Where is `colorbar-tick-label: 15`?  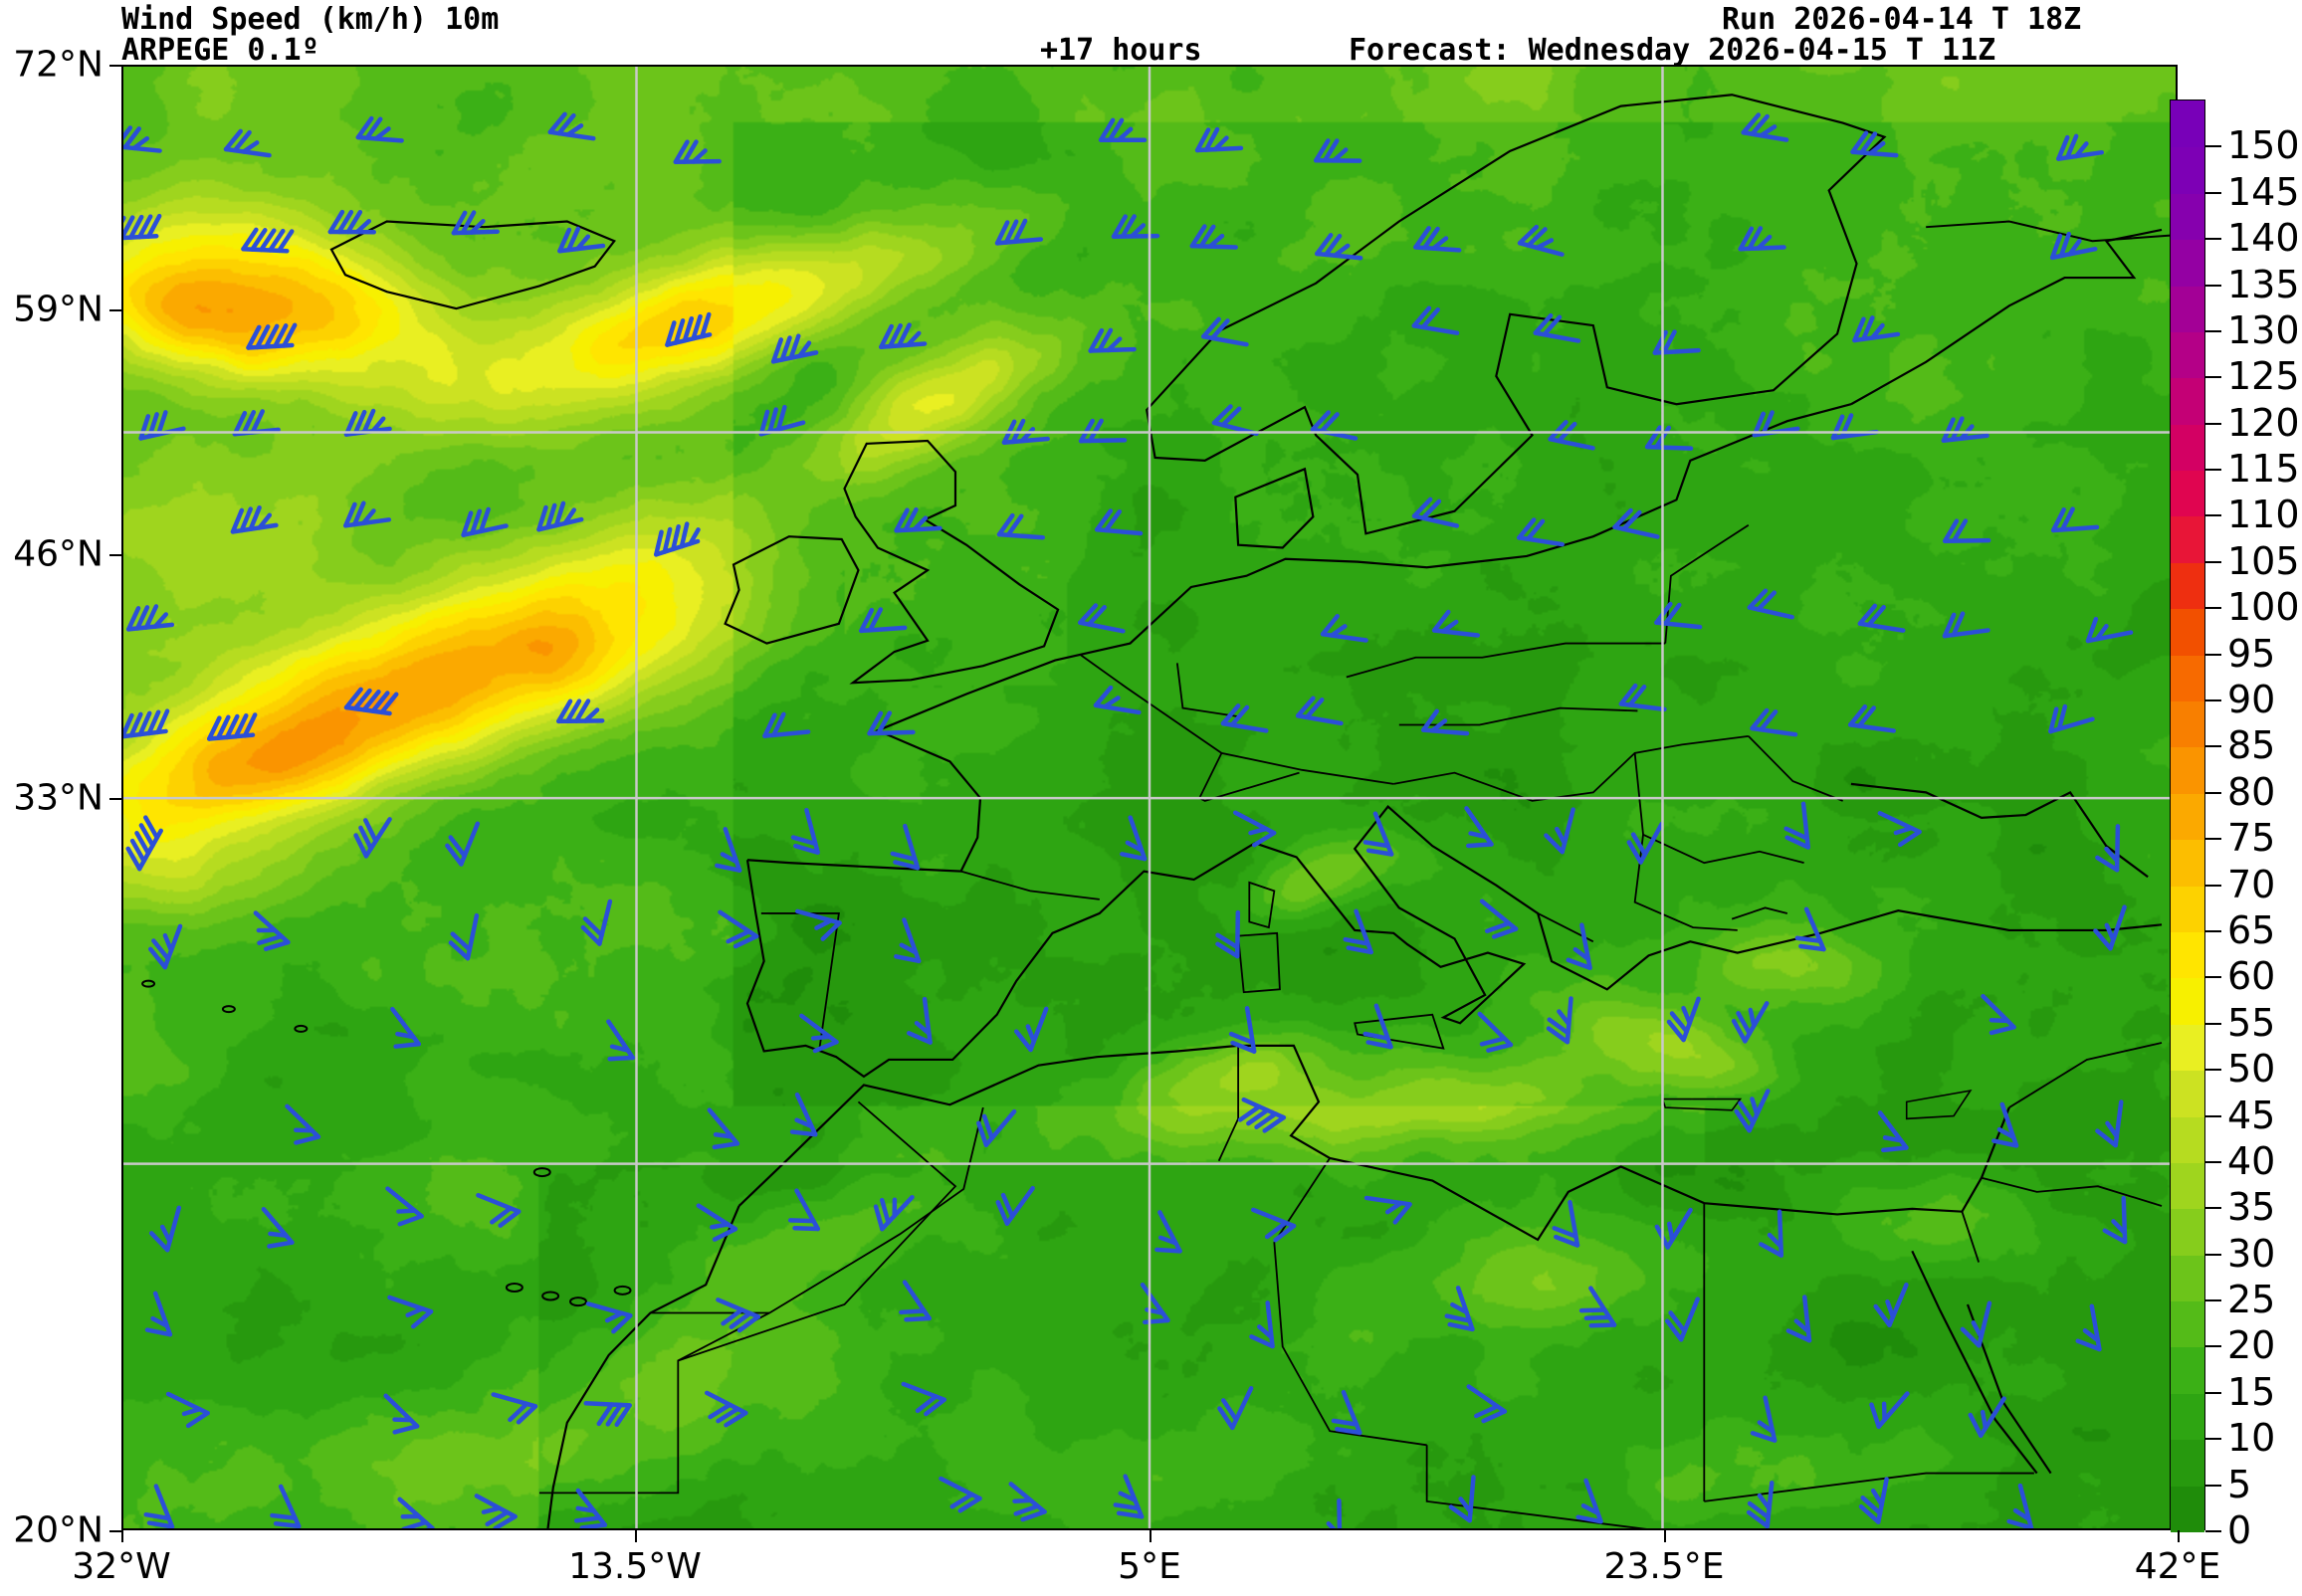 colorbar-tick-label: 15 is located at coordinates (2251, 1391).